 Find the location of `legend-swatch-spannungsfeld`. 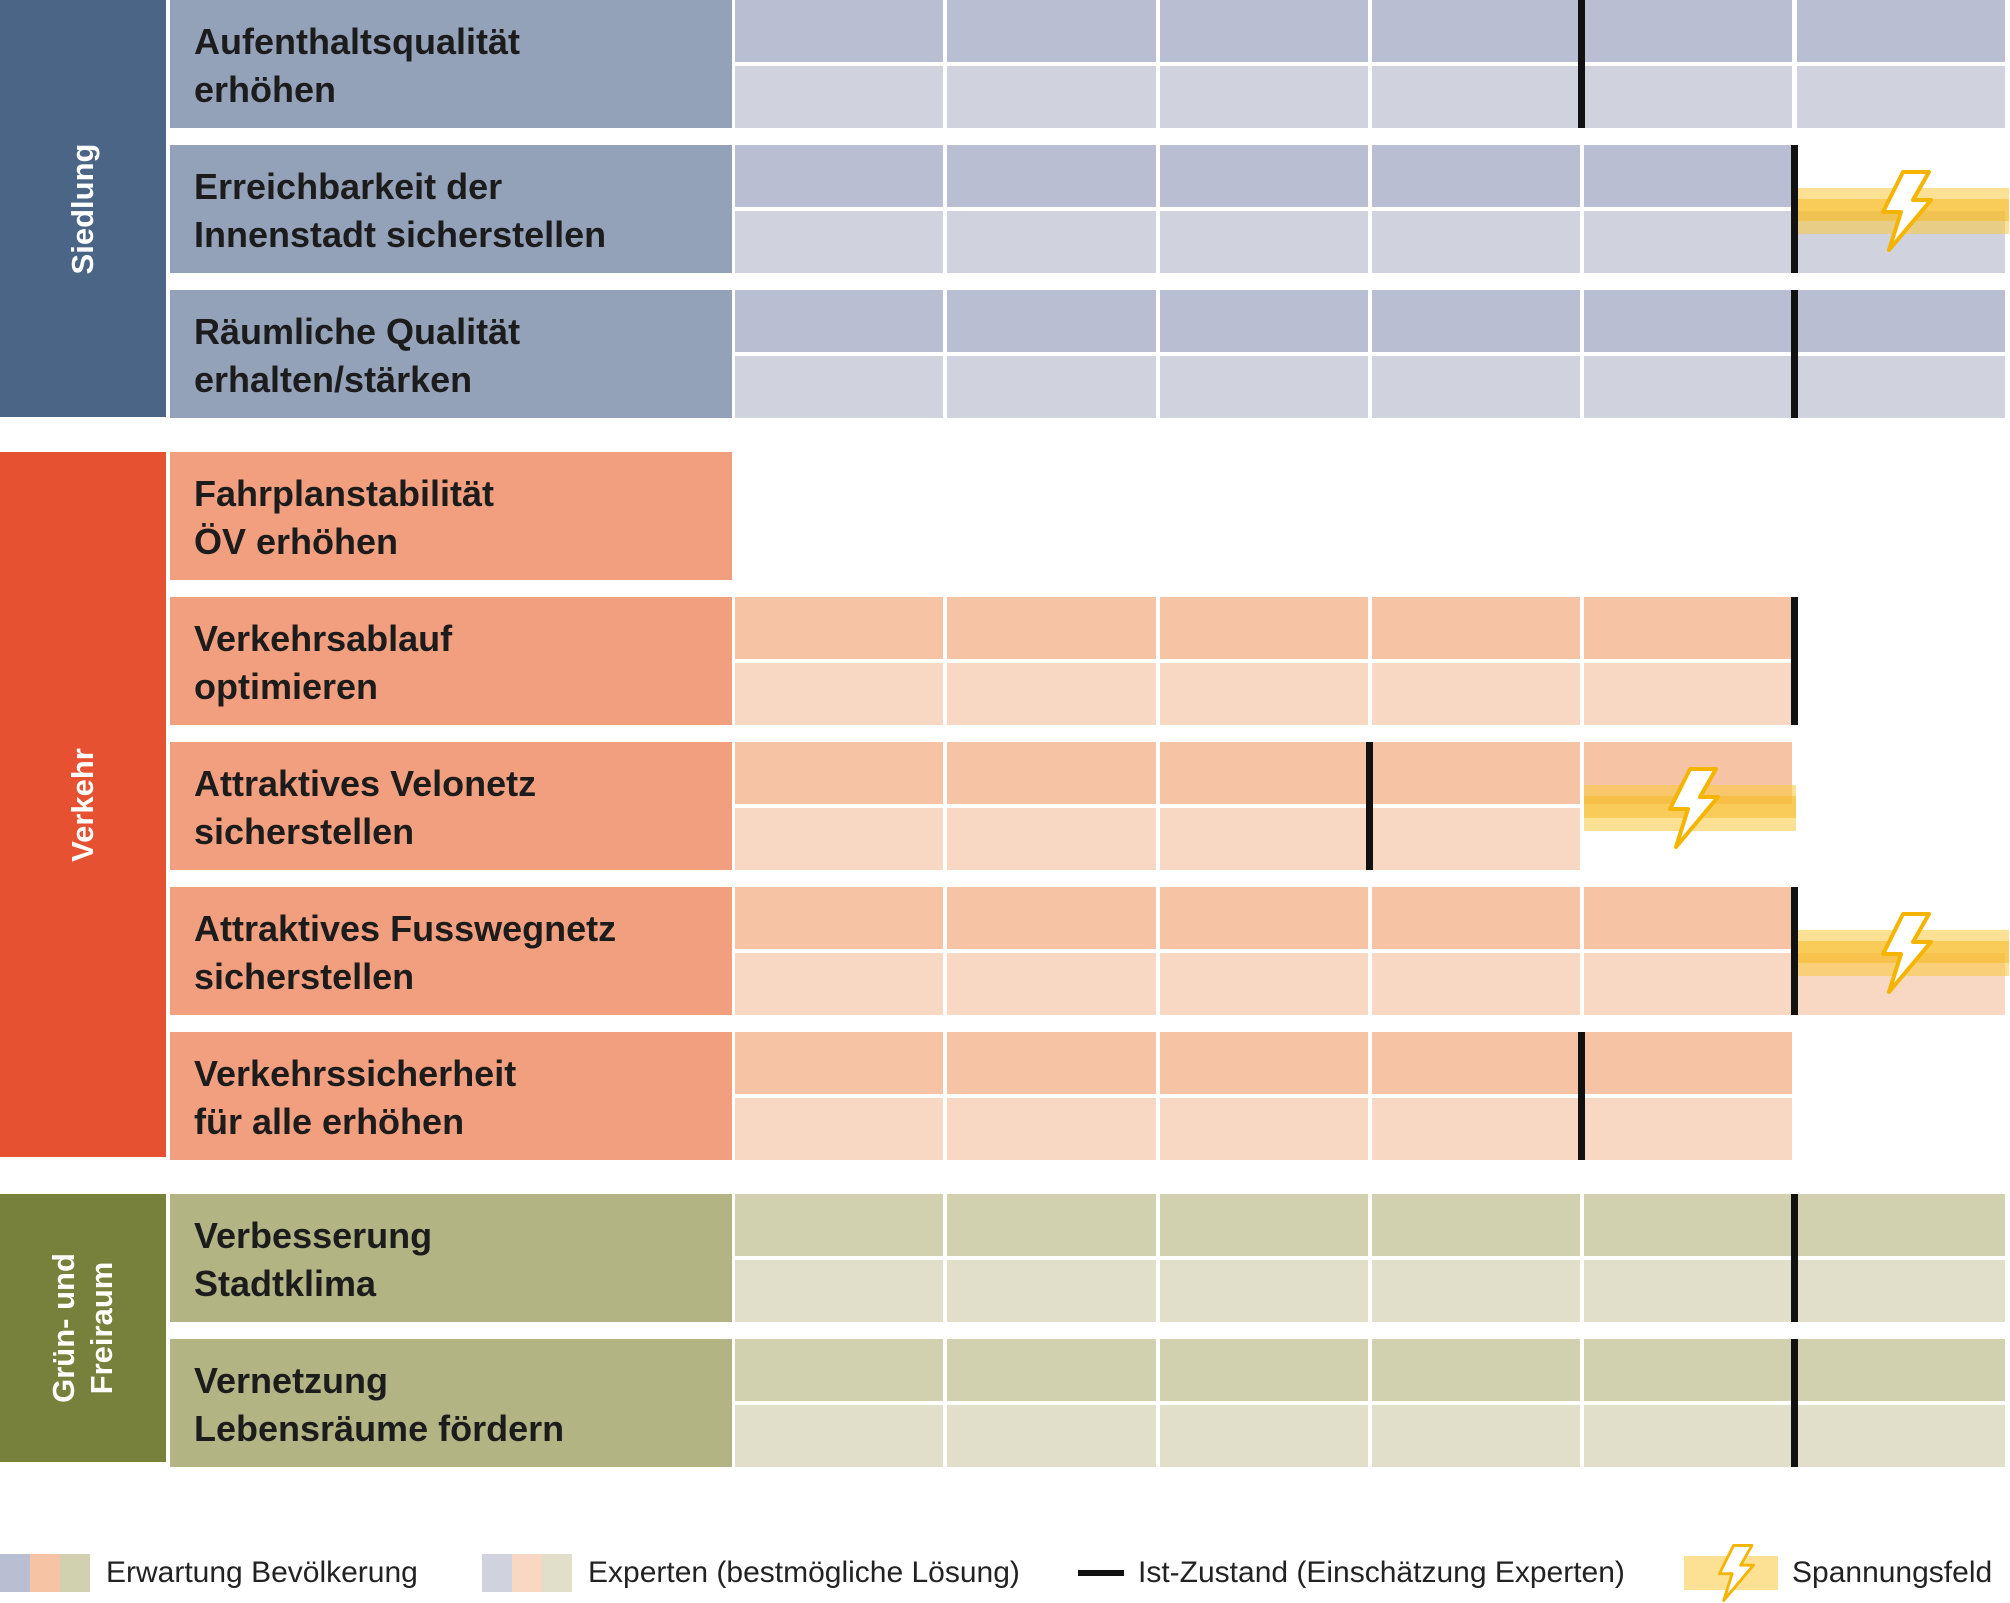

legend-swatch-spannungsfeld is located at coordinates (1731, 1573).